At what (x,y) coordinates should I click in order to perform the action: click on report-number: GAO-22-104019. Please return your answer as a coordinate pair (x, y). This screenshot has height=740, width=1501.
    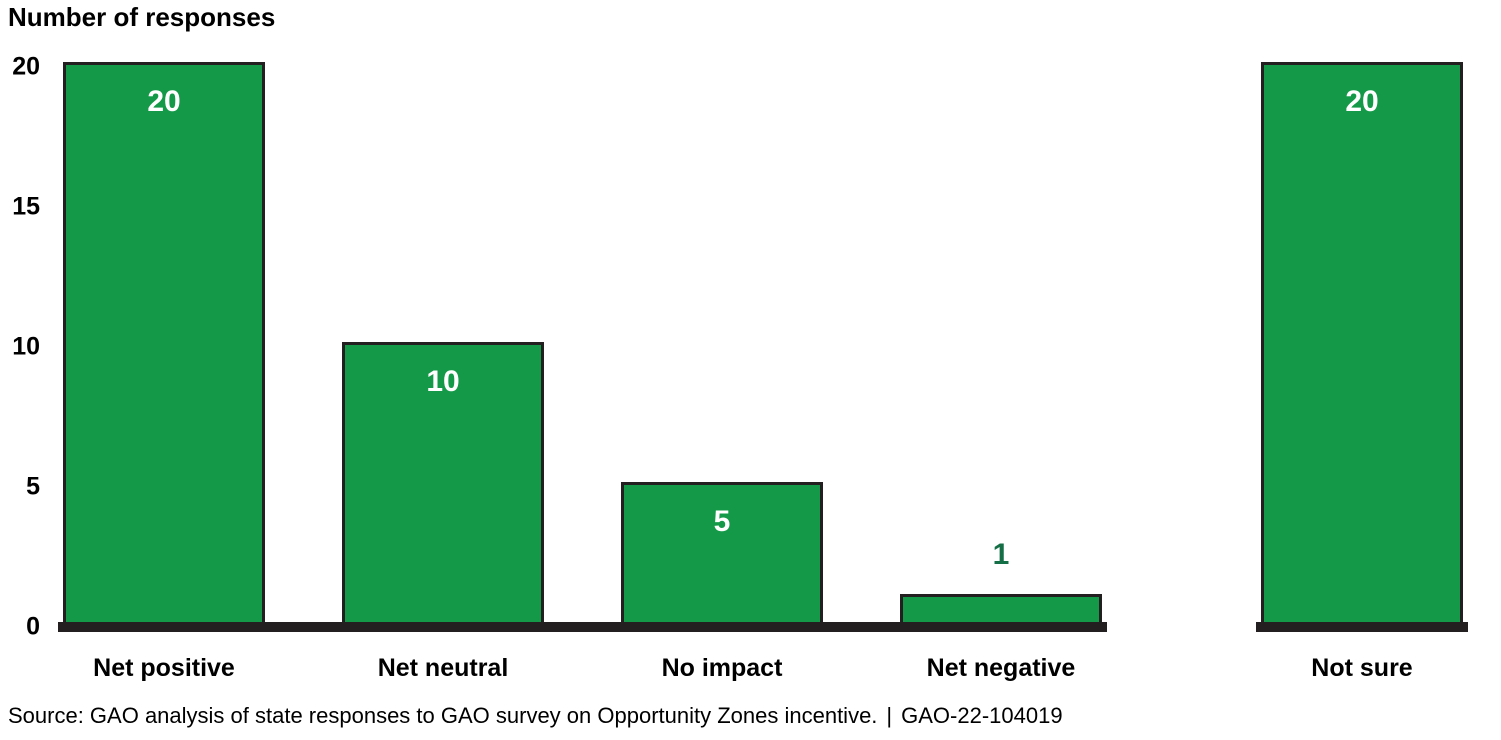
    Looking at the image, I should click on (982, 715).